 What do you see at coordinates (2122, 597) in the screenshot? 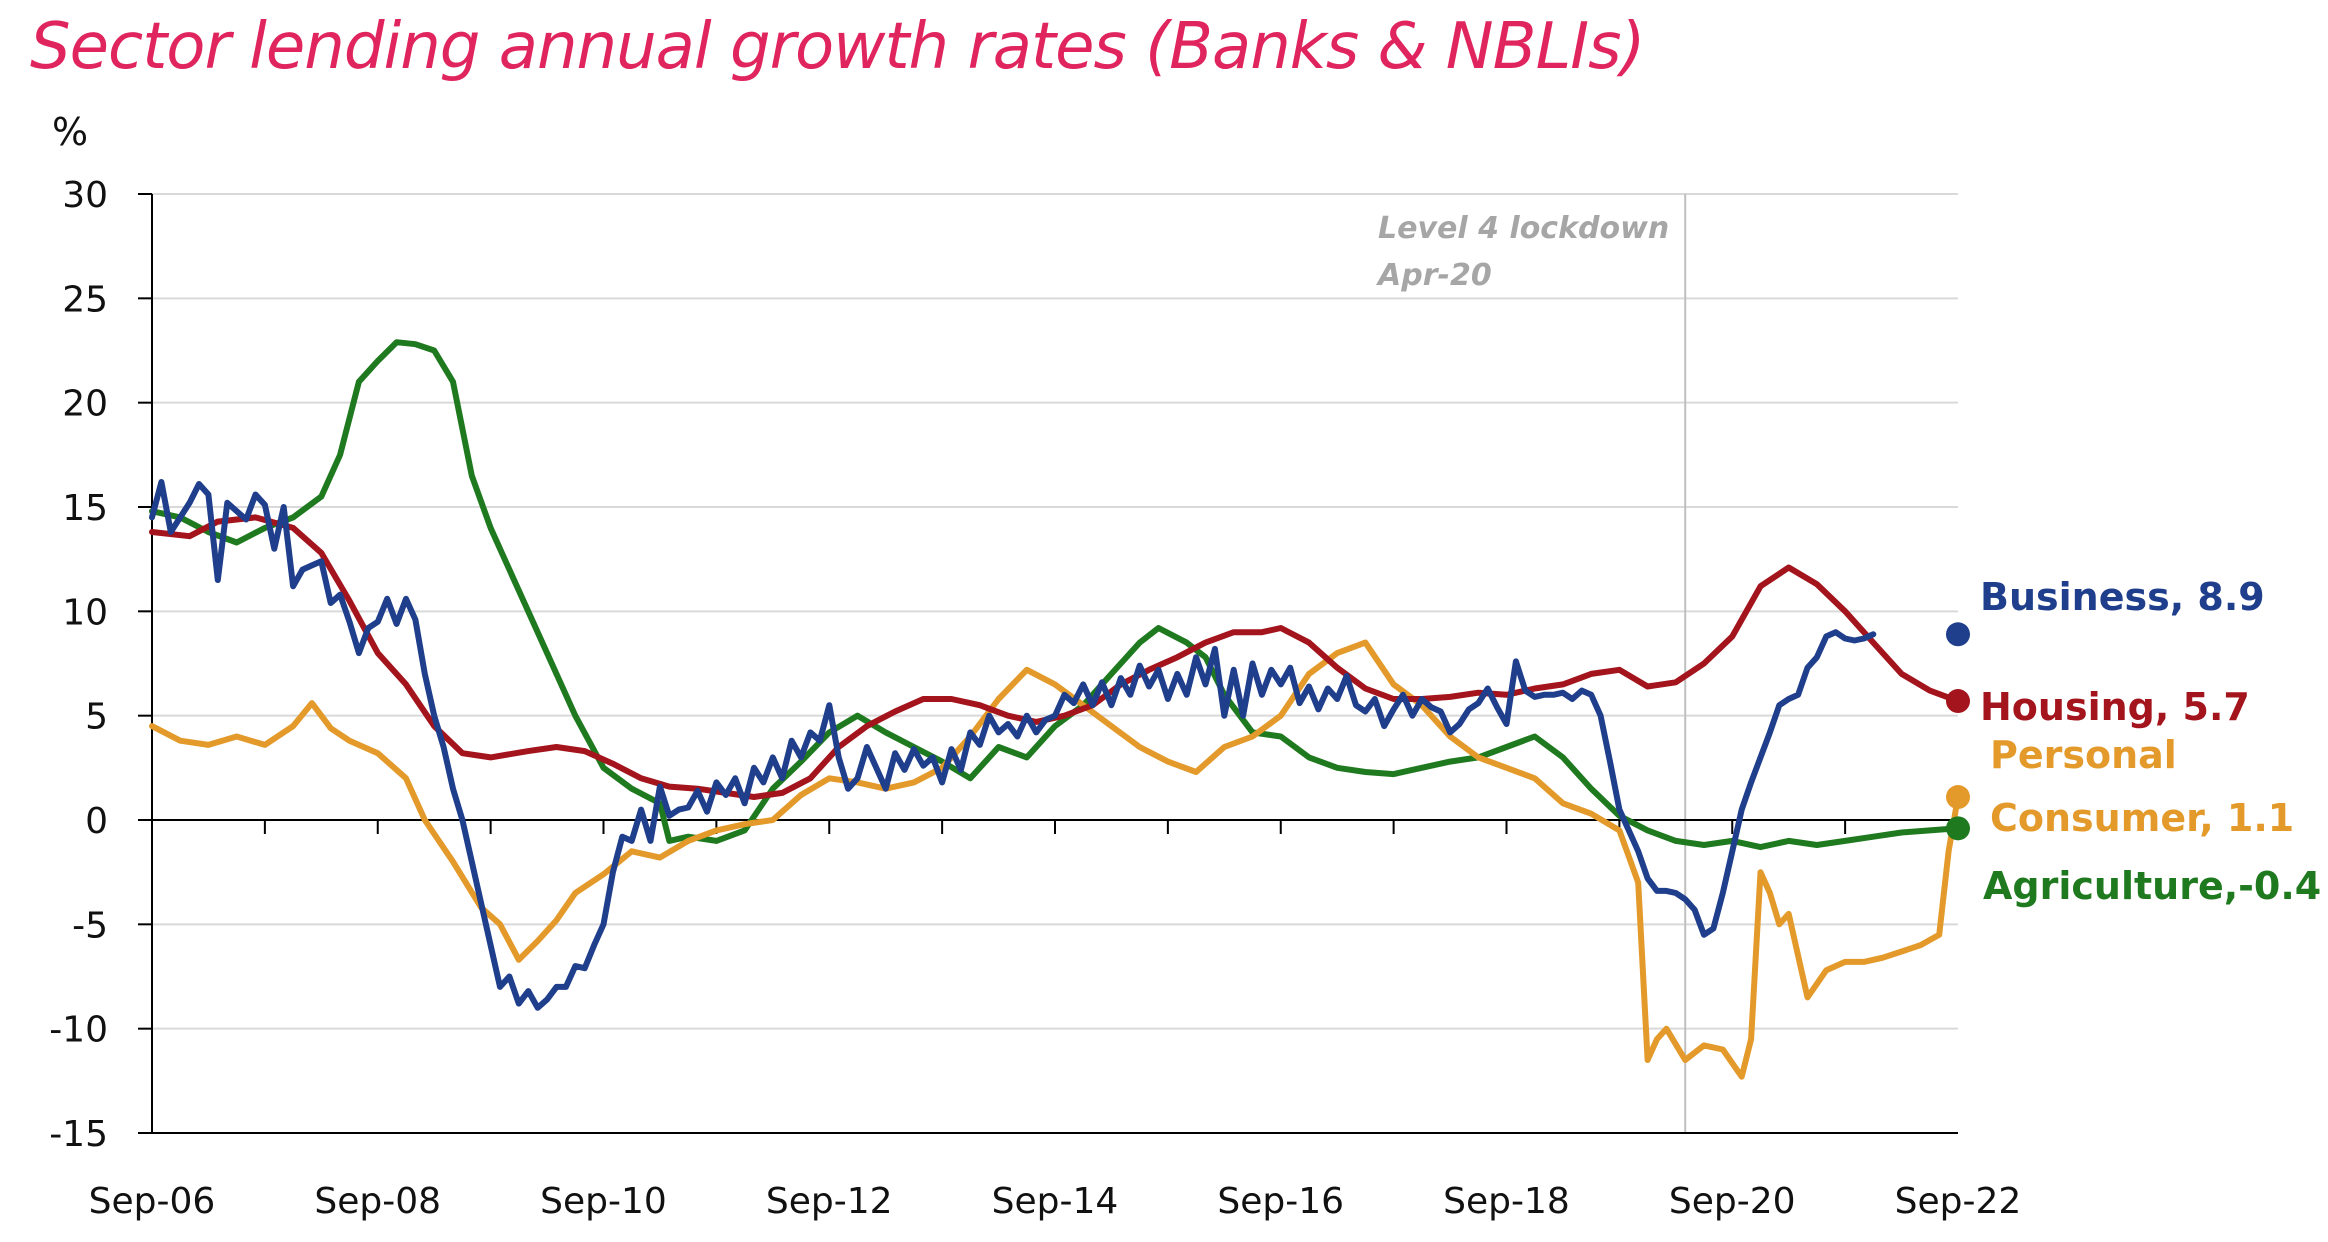
I see `end-label-business: Business, 8.9` at bounding box center [2122, 597].